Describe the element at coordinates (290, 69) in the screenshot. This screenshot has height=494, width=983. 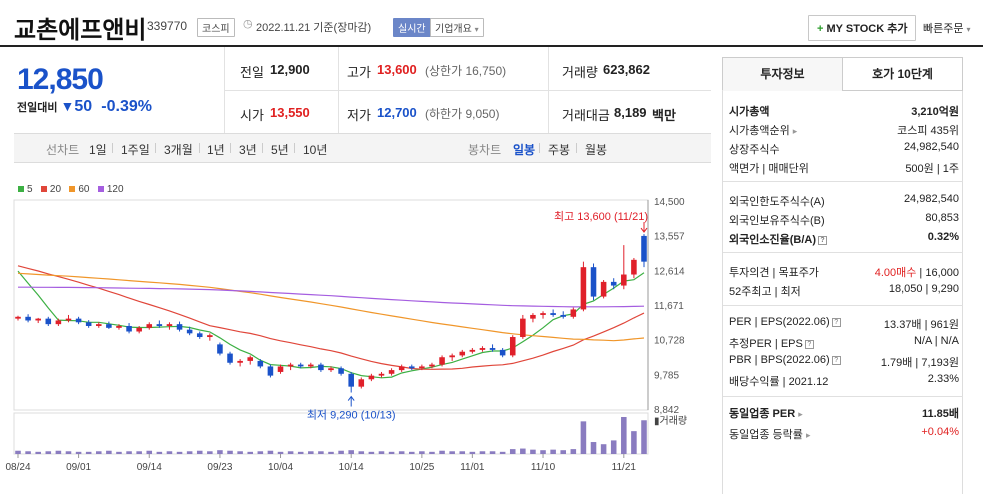
I see `prev-close-value: 12,900` at that location.